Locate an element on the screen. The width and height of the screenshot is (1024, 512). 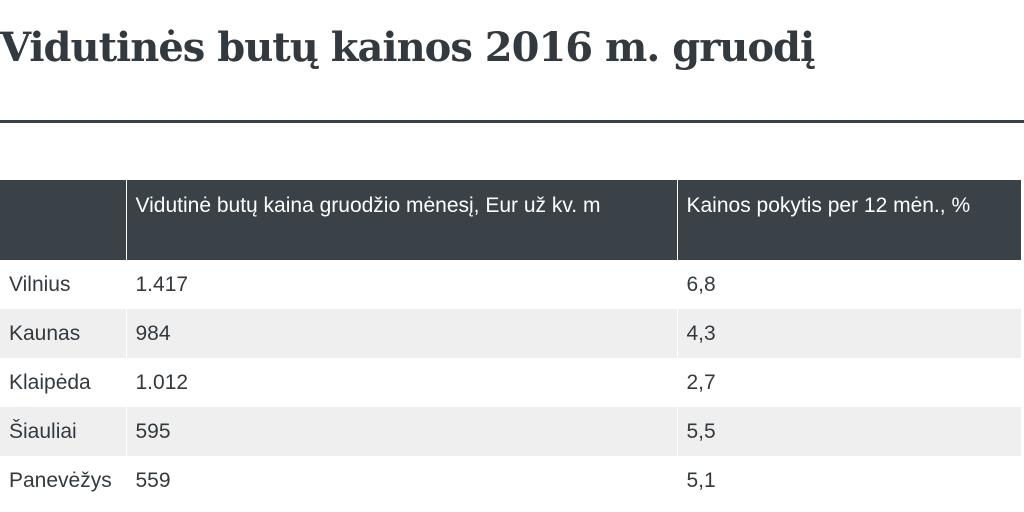
table-row: Panevėžys 559 5,1 is located at coordinates (510, 480).